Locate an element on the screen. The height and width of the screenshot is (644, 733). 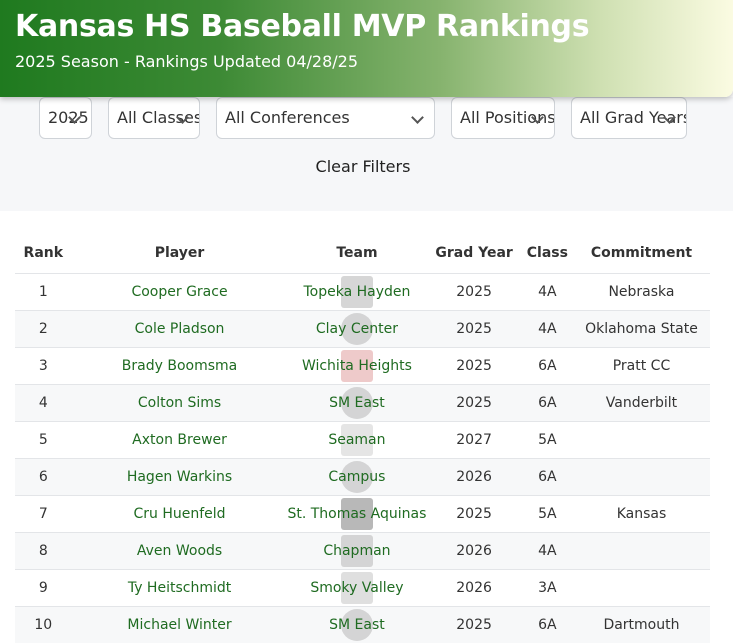
rank-cell: 4 is located at coordinates (43, 402).